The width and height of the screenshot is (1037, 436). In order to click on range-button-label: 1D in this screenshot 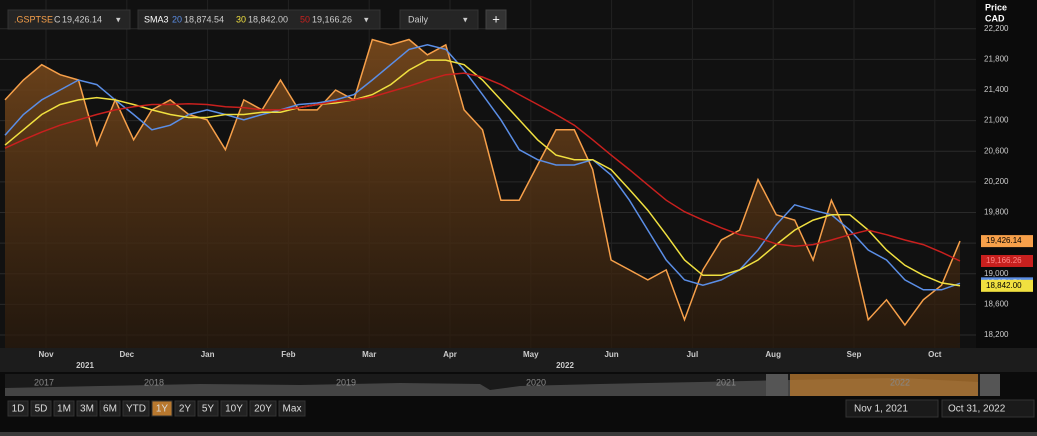, I will do `click(18, 409)`.